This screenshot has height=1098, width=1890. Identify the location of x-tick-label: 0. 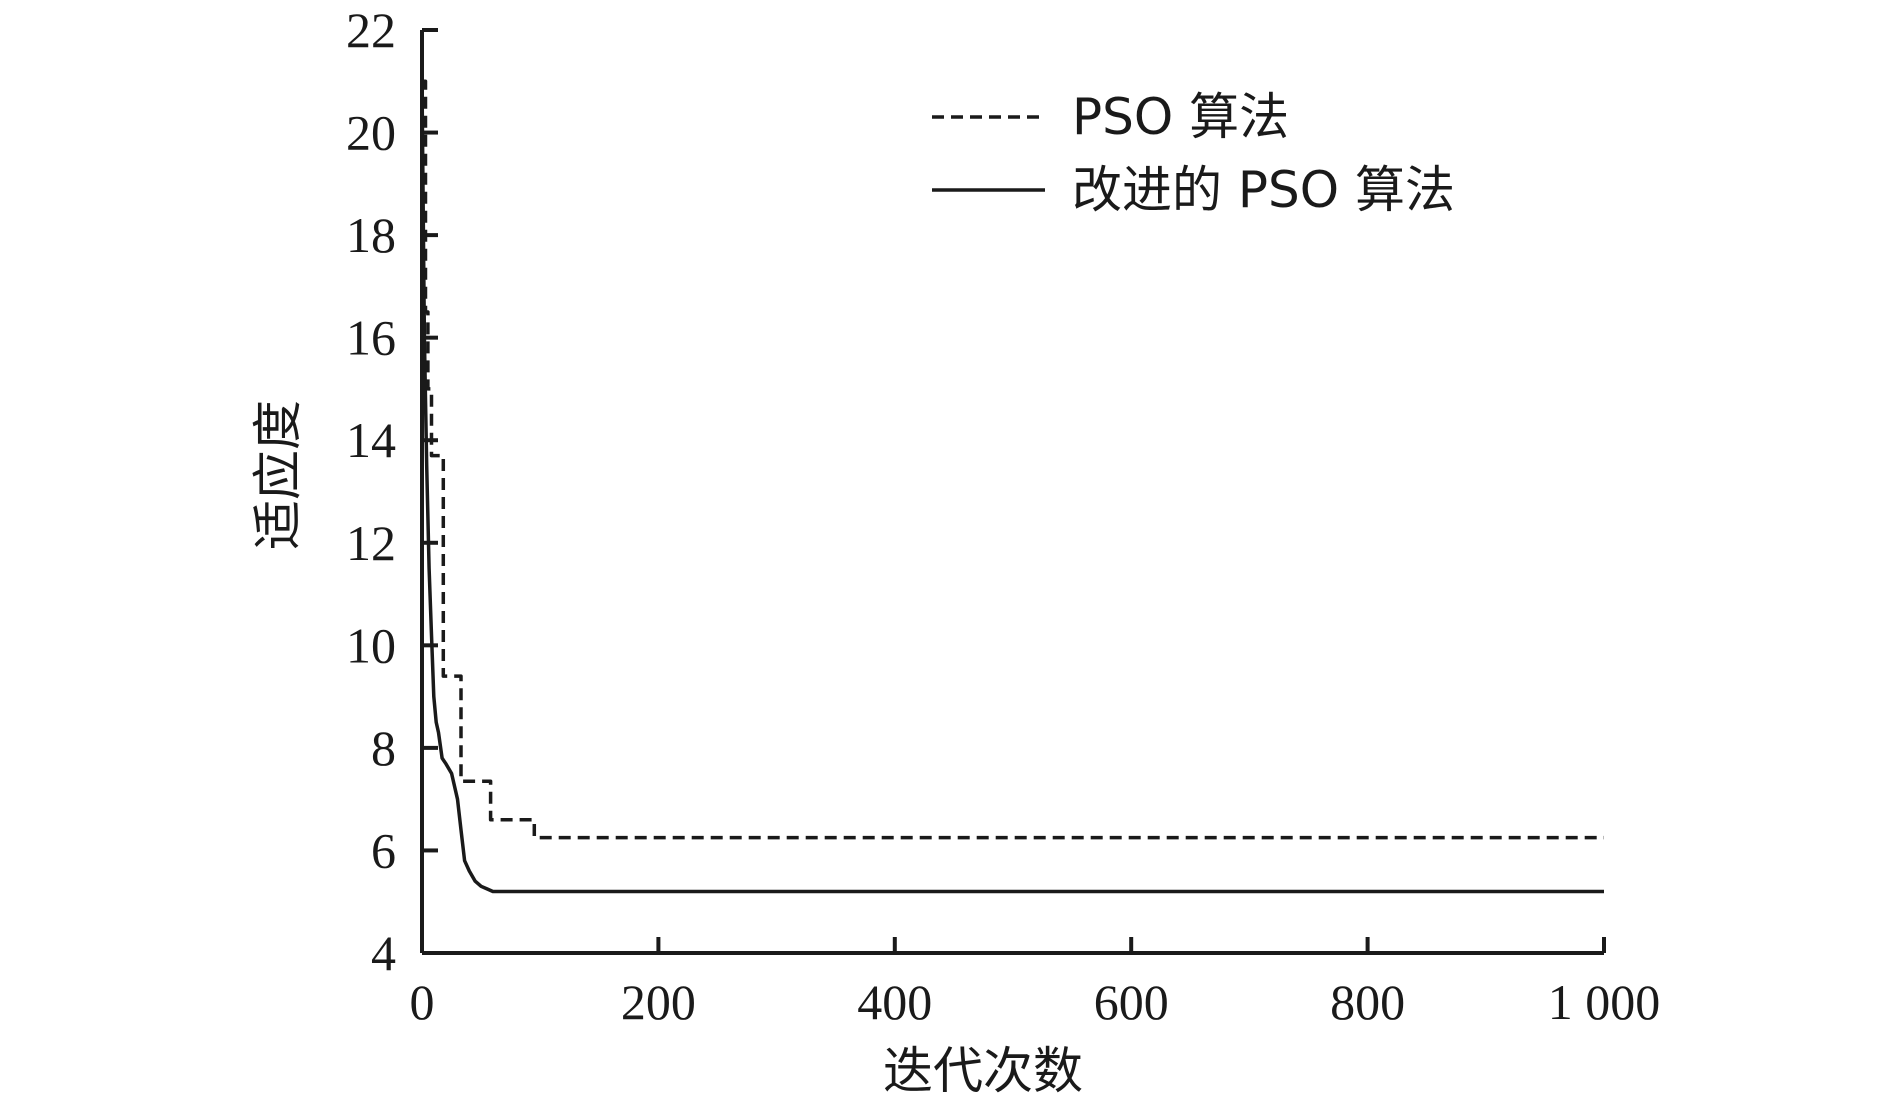
(422, 1002).